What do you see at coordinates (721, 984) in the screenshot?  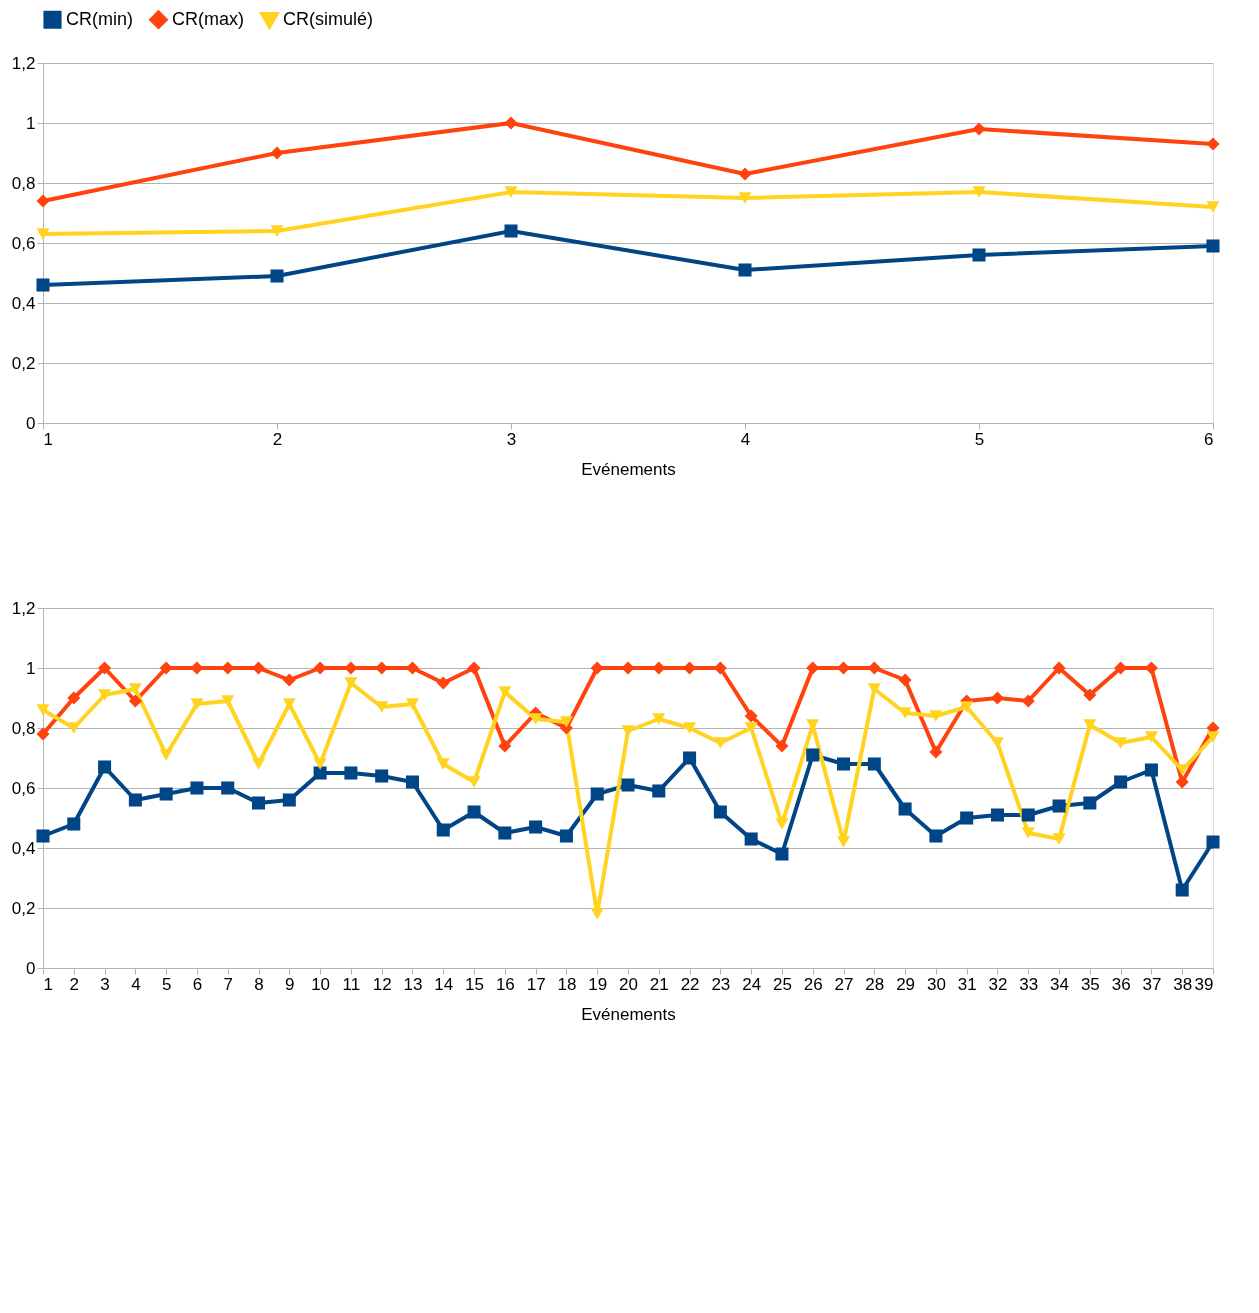 I see `x-tick-label: 23` at bounding box center [721, 984].